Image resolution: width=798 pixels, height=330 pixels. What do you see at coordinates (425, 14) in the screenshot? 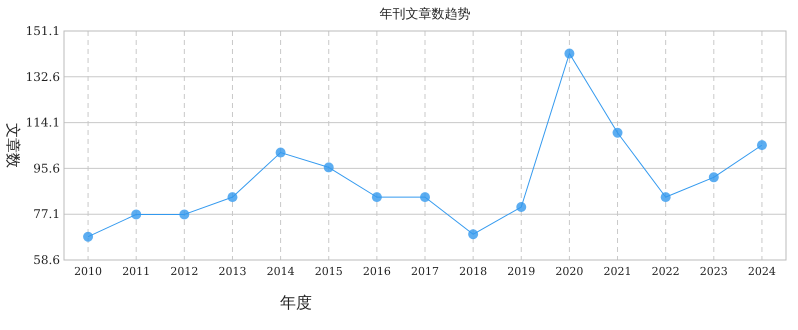
I see `chart-title: 年刊文章数趋势` at bounding box center [425, 14].